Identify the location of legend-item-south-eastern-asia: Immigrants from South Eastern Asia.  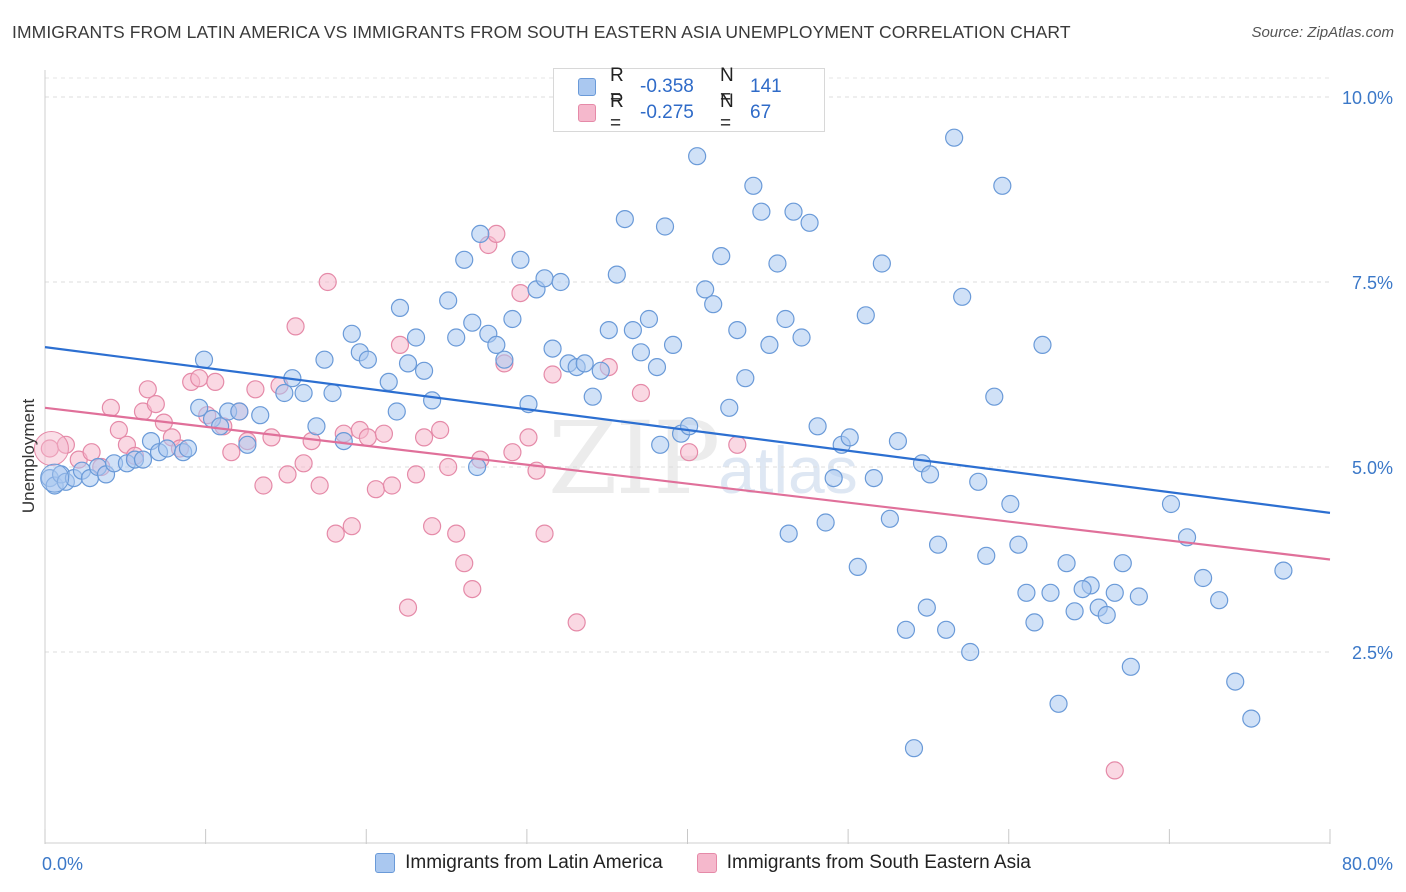
(863, 863).